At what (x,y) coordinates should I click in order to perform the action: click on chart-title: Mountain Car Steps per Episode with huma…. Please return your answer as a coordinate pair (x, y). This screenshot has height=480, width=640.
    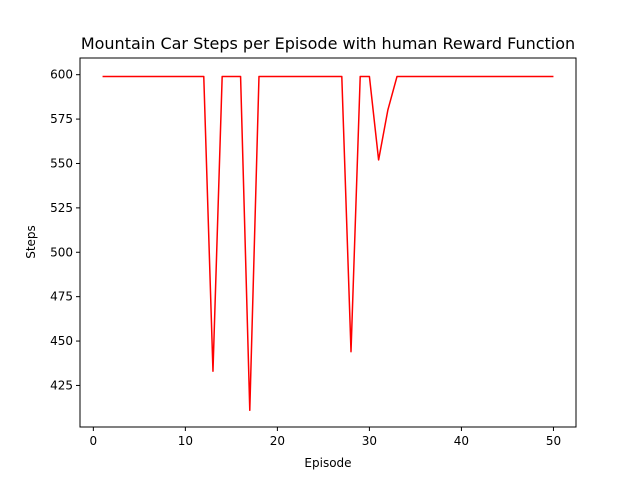
    Looking at the image, I should click on (328, 43).